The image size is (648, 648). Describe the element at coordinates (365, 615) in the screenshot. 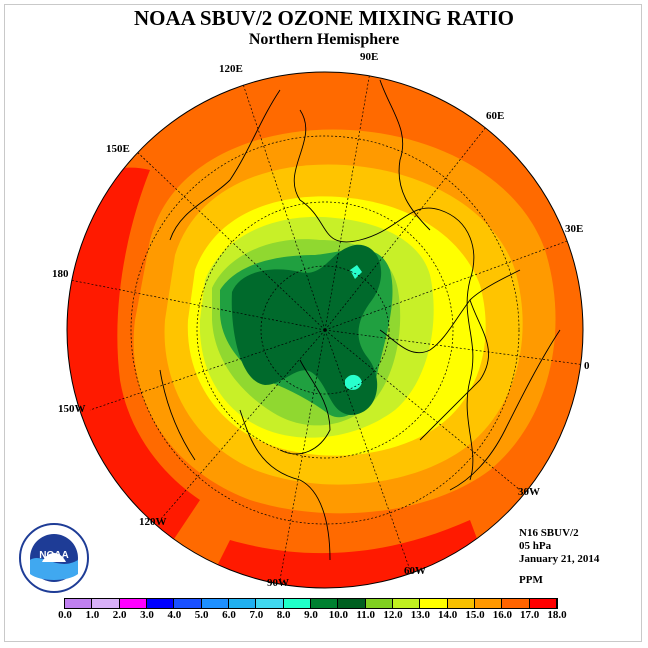

I see `colorbar-tick-label: 11.0` at that location.